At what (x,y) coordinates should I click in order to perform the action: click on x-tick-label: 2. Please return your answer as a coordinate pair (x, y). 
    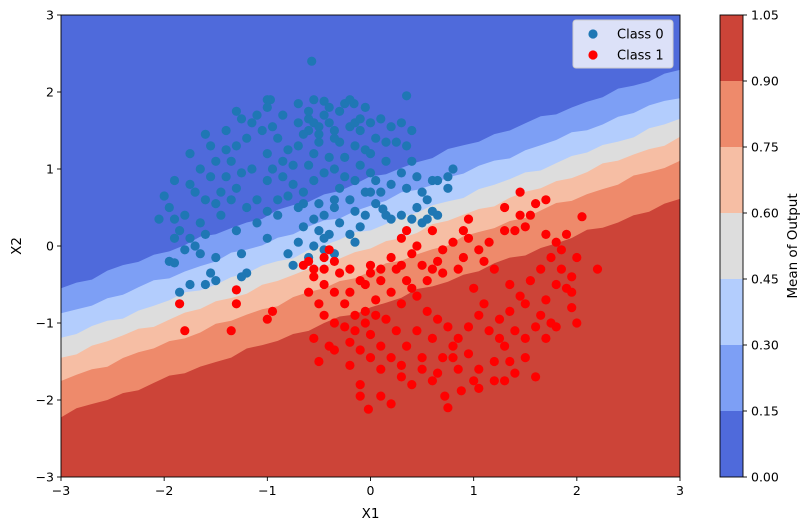
    Looking at the image, I should click on (577, 490).